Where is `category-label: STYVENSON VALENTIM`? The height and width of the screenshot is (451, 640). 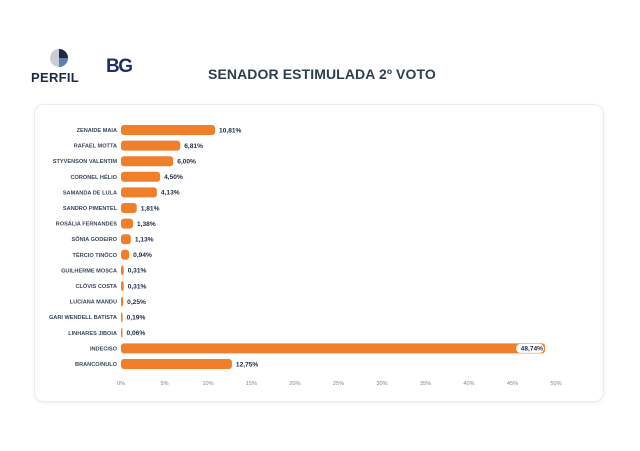 category-label: STYVENSON VALENTIM is located at coordinates (85, 162).